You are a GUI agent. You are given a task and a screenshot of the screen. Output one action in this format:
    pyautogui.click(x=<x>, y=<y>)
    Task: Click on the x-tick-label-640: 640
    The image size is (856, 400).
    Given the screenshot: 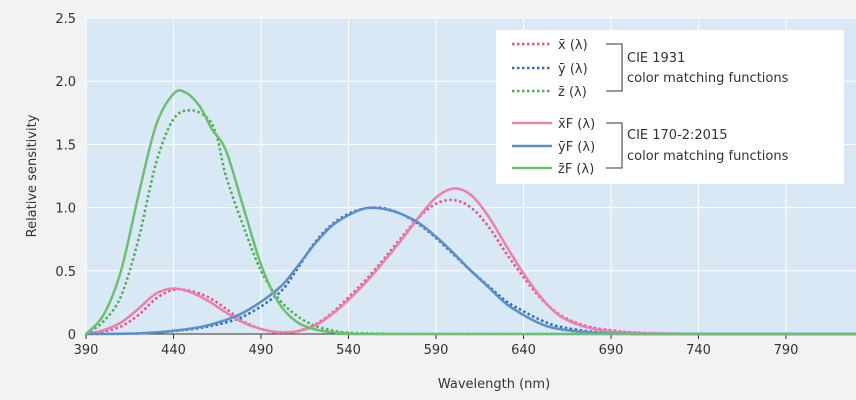 What is the action you would take?
    pyautogui.click(x=523, y=350)
    